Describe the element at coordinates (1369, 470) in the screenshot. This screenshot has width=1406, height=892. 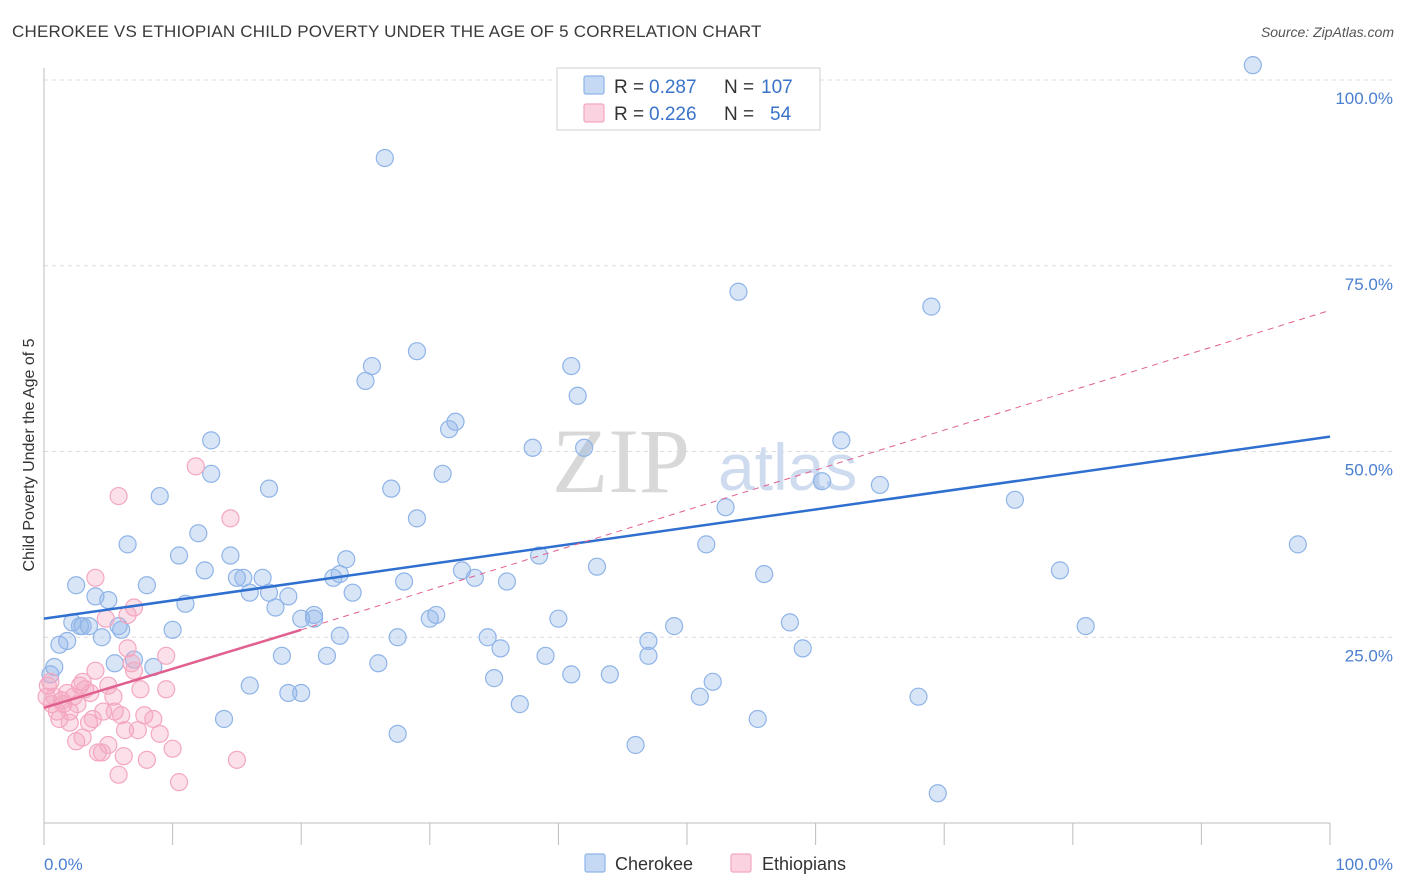
I see `y-tick-label-1: 50.0%` at that location.